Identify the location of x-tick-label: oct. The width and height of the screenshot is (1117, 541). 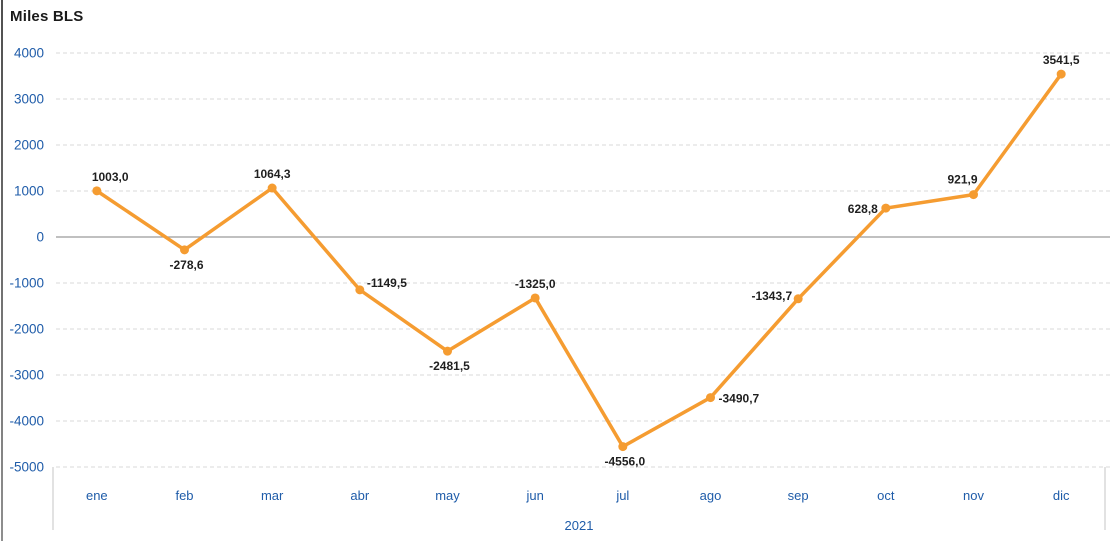
(886, 495).